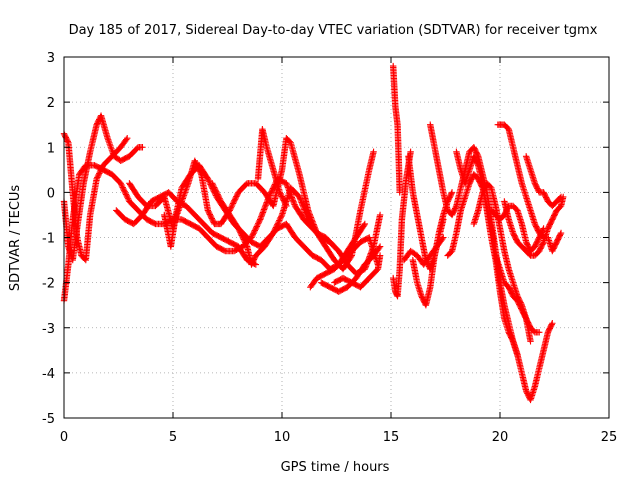 This screenshot has width=640, height=480. What do you see at coordinates (173, 437) in the screenshot?
I see `x-tick-label: 5` at bounding box center [173, 437].